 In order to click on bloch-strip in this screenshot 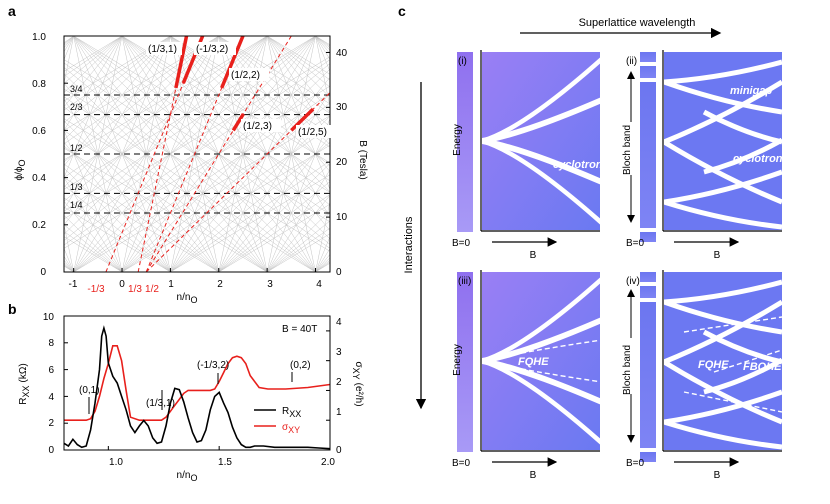, I will do `click(648, 147)`.